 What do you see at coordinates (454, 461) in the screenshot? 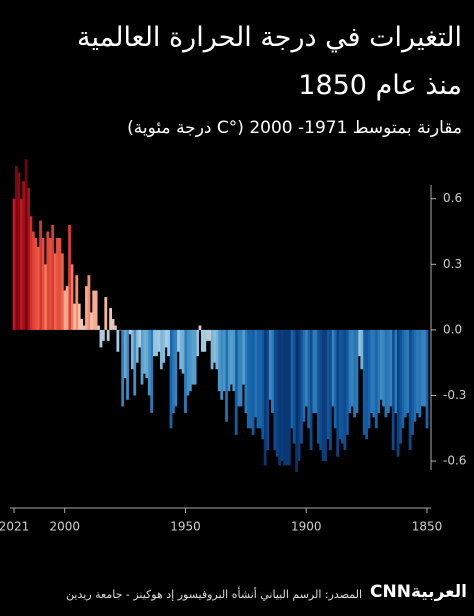
I see `y-tick-label: -0.6` at bounding box center [454, 461].